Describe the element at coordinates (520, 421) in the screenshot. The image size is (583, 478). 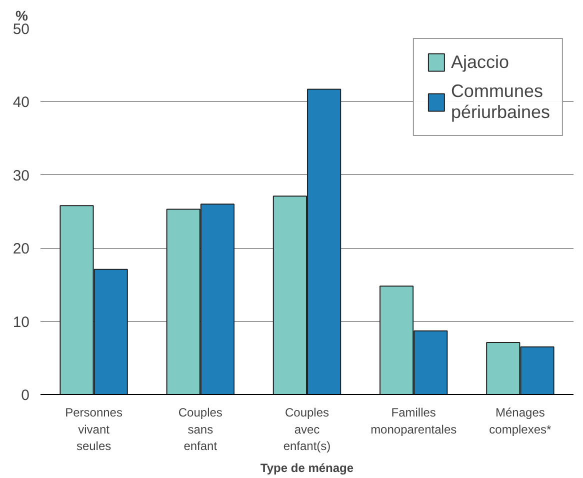
I see `x-tick-label: Ménages complexes*` at that location.